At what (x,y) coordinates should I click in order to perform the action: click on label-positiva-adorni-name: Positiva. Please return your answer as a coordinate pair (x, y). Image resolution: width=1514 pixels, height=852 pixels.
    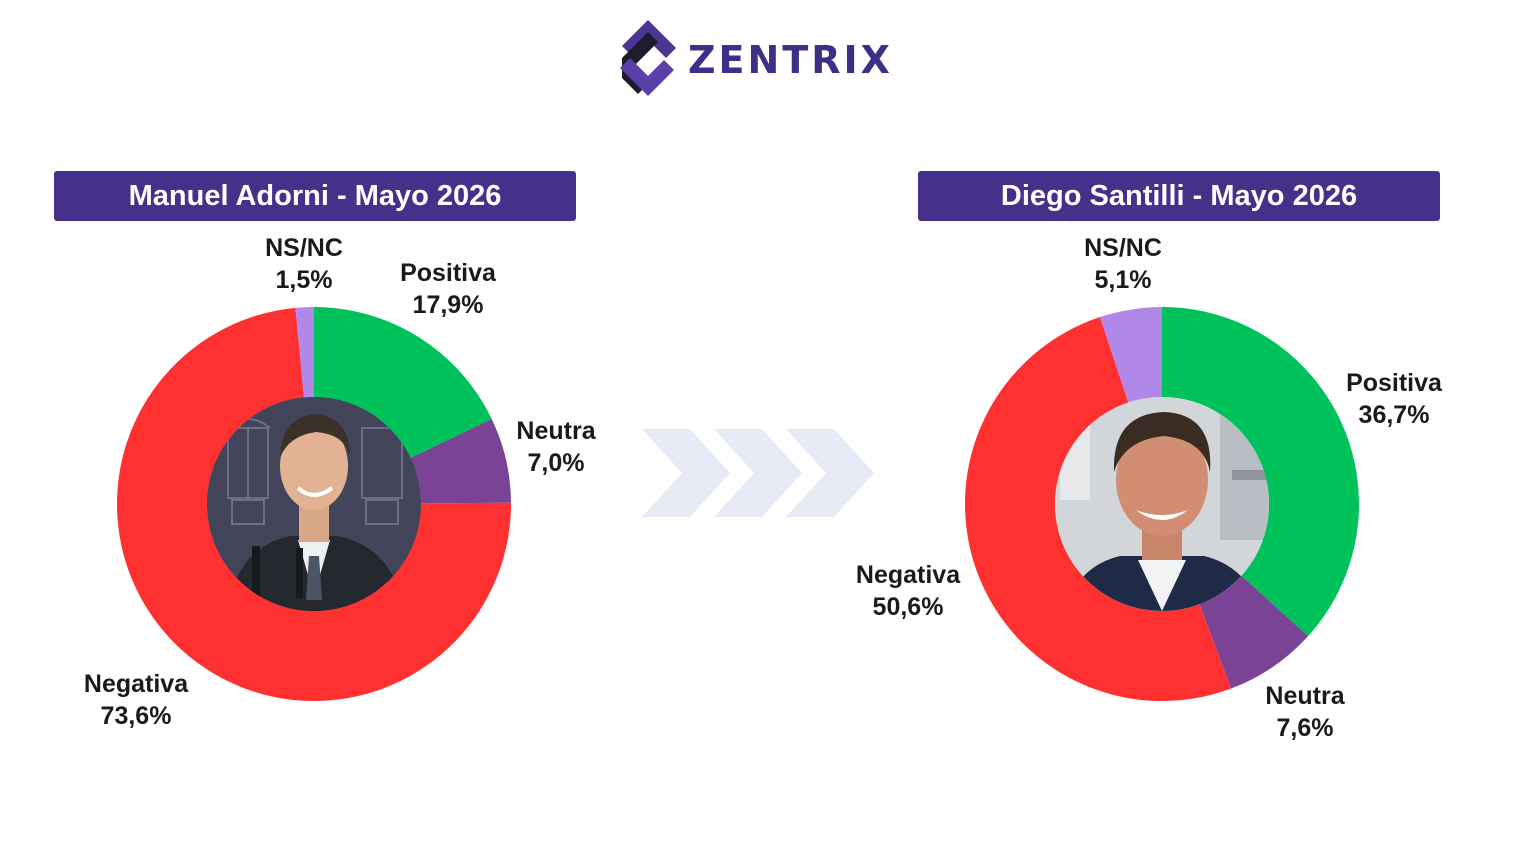
    Looking at the image, I should click on (448, 273).